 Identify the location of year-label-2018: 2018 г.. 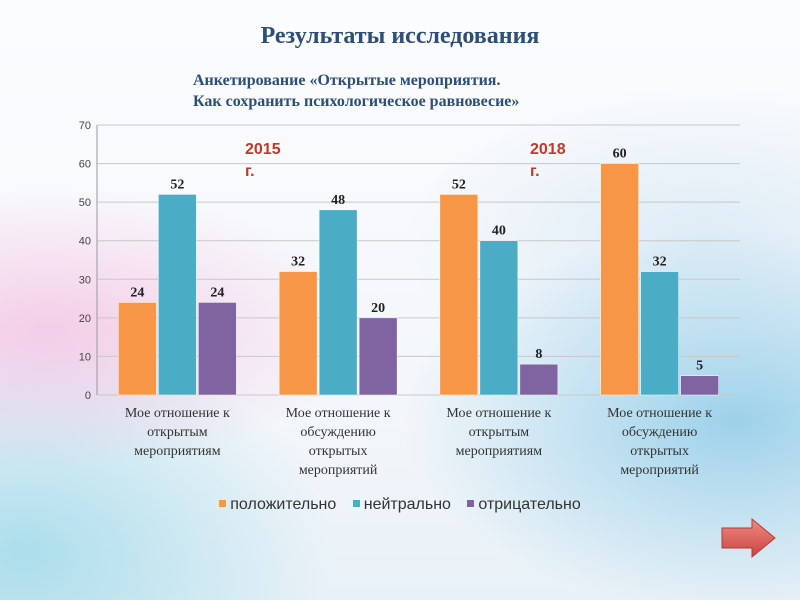
(548, 161).